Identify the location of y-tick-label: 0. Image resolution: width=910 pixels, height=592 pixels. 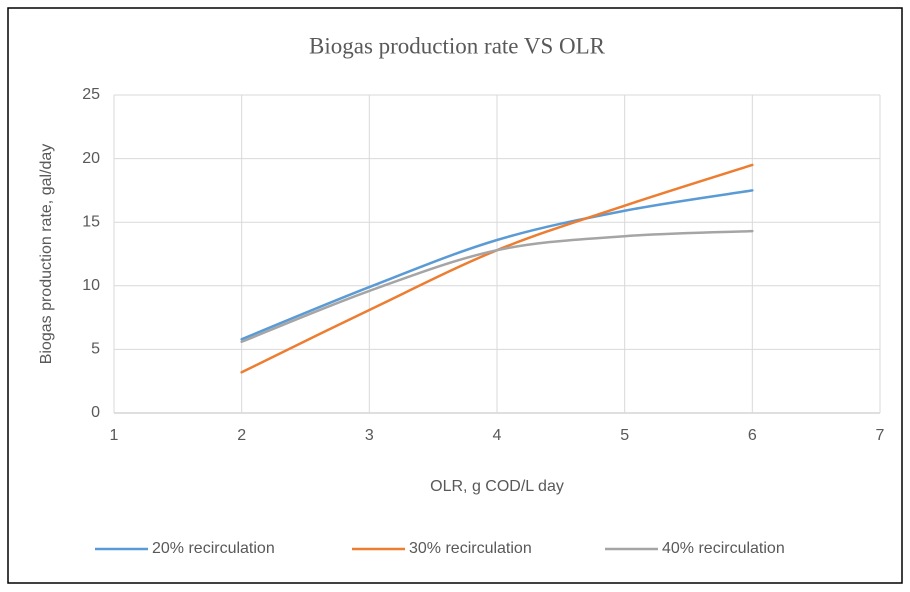
(95, 412).